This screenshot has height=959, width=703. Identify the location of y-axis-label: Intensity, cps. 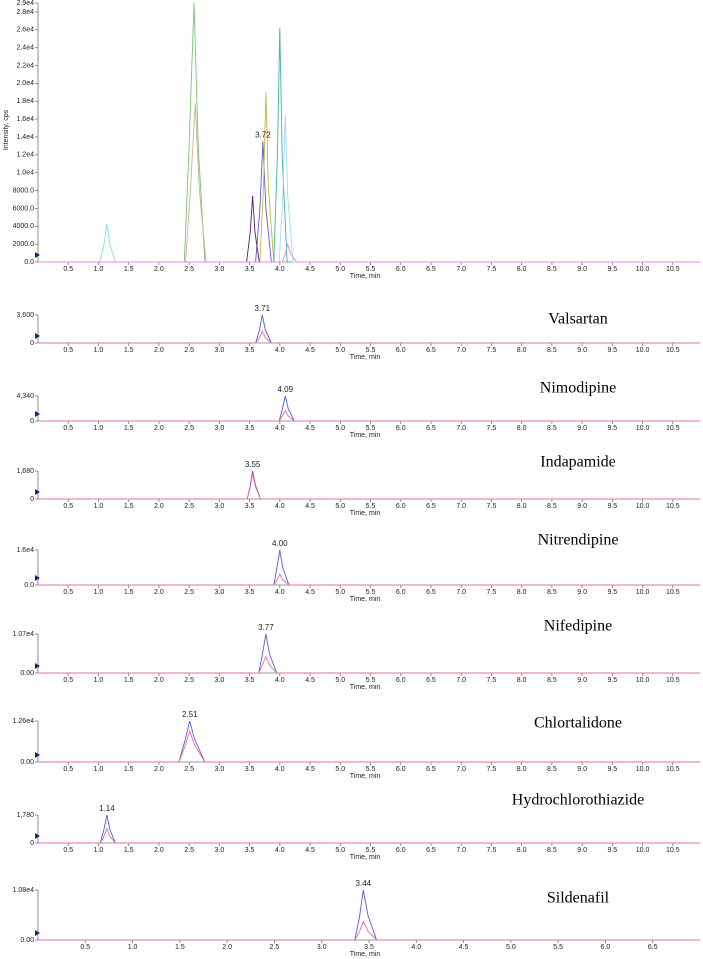
(6, 129).